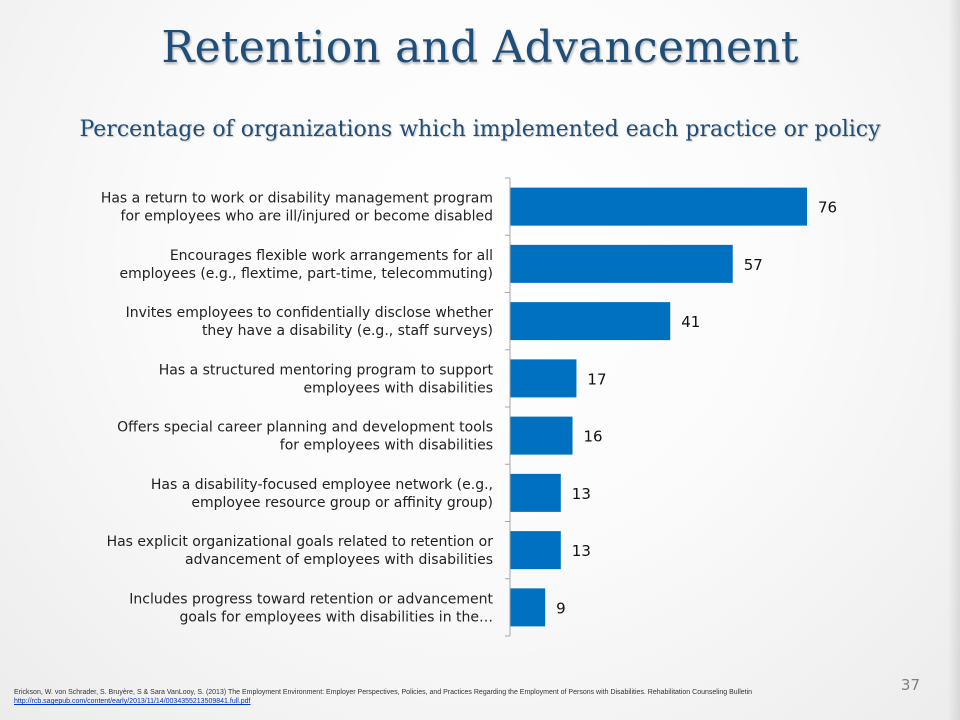  What do you see at coordinates (386, 446) in the screenshot?
I see `category-label: for employees with disabilities` at bounding box center [386, 446].